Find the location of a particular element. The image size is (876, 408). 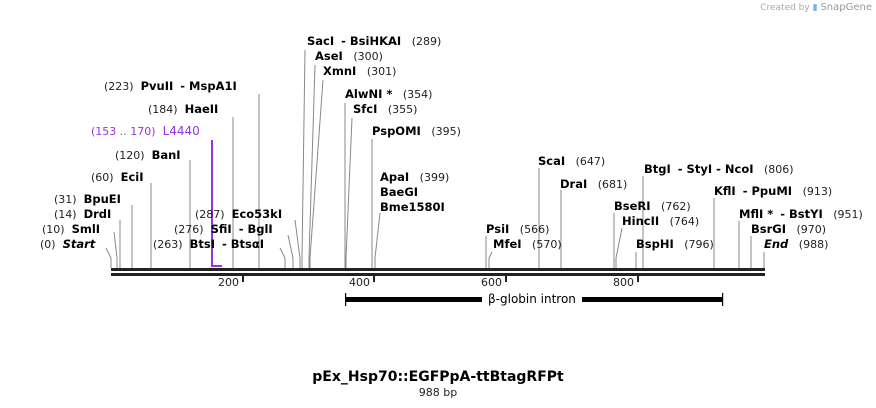

feature-l4440: (153 .. 170) L4440 is located at coordinates (145, 131).